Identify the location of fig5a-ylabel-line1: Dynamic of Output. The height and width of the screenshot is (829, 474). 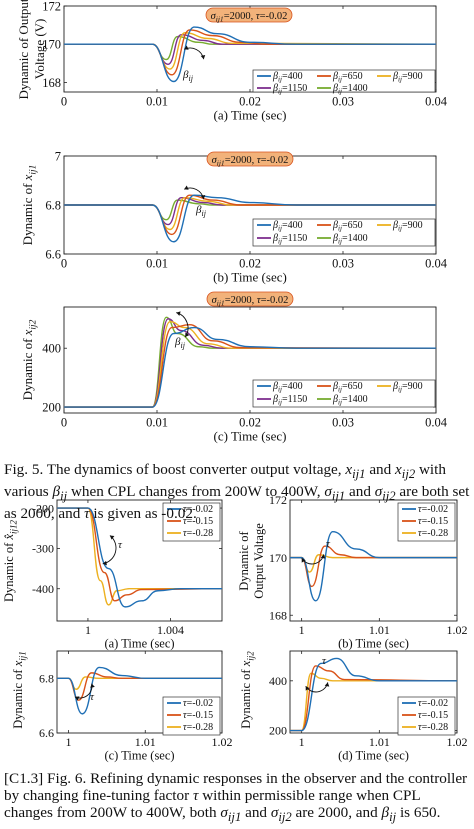
(23, 50).